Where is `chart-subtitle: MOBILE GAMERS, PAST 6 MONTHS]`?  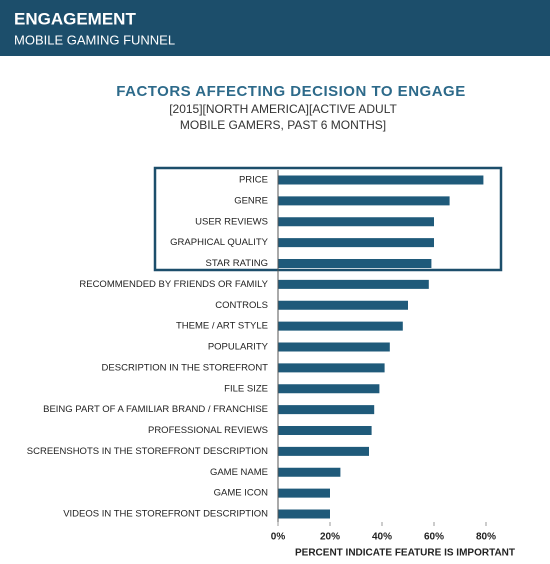 chart-subtitle: MOBILE GAMERS, PAST 6 MONTHS] is located at coordinates (283, 125).